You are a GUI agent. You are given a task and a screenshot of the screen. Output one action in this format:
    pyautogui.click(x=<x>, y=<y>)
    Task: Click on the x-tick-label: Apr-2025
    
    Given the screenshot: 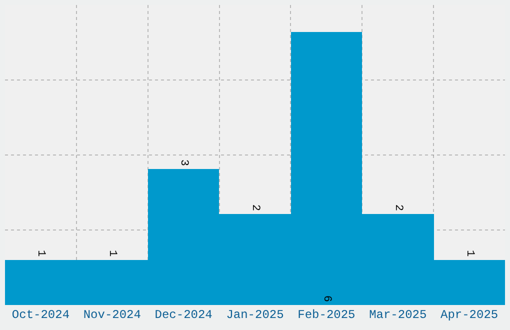 What is the action you would take?
    pyautogui.click(x=469, y=315)
    